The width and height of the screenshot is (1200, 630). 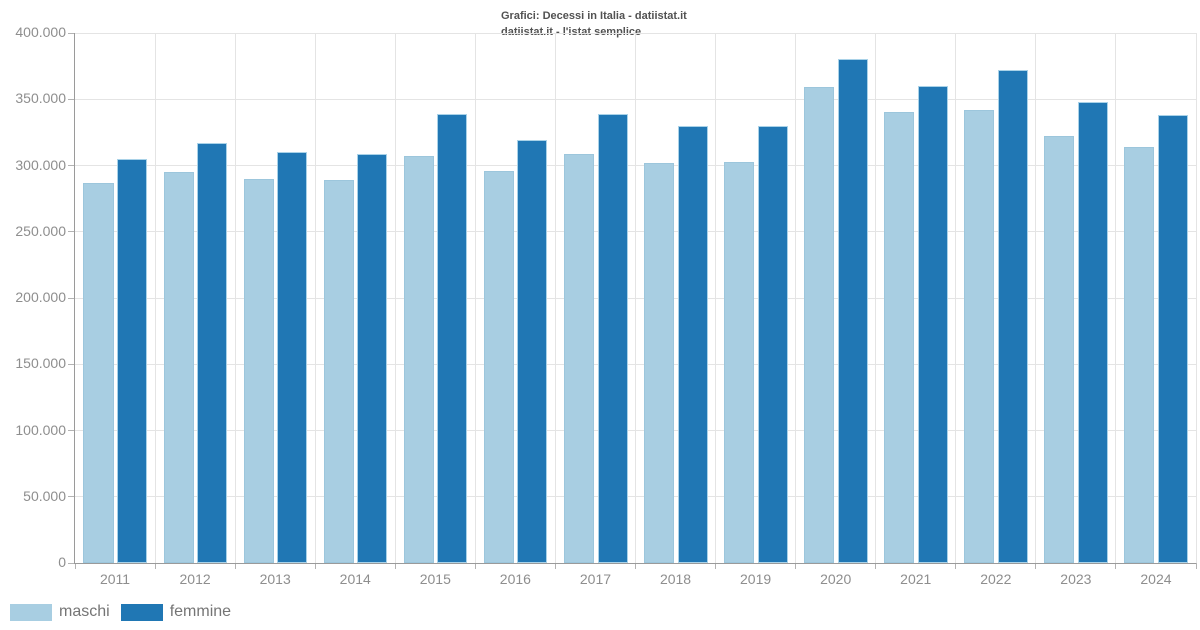 I want to click on bar-maschi-2014, so click(x=338, y=371).